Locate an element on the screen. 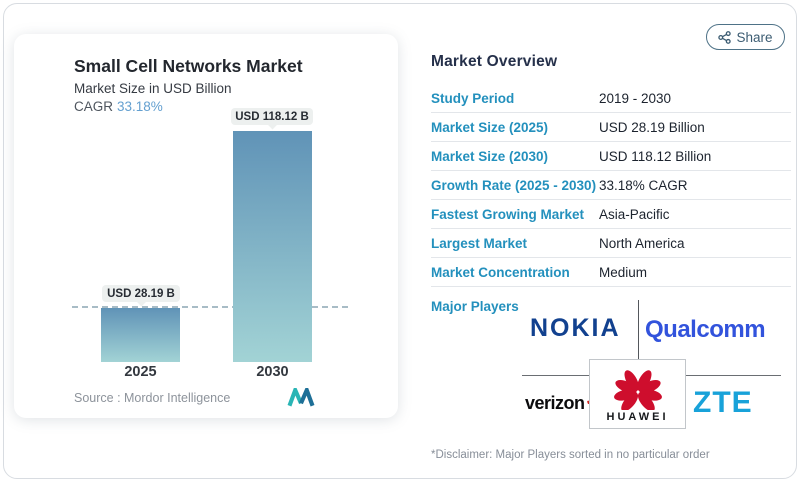 The height and width of the screenshot is (482, 800). share-button-label: Share is located at coordinates (754, 37).